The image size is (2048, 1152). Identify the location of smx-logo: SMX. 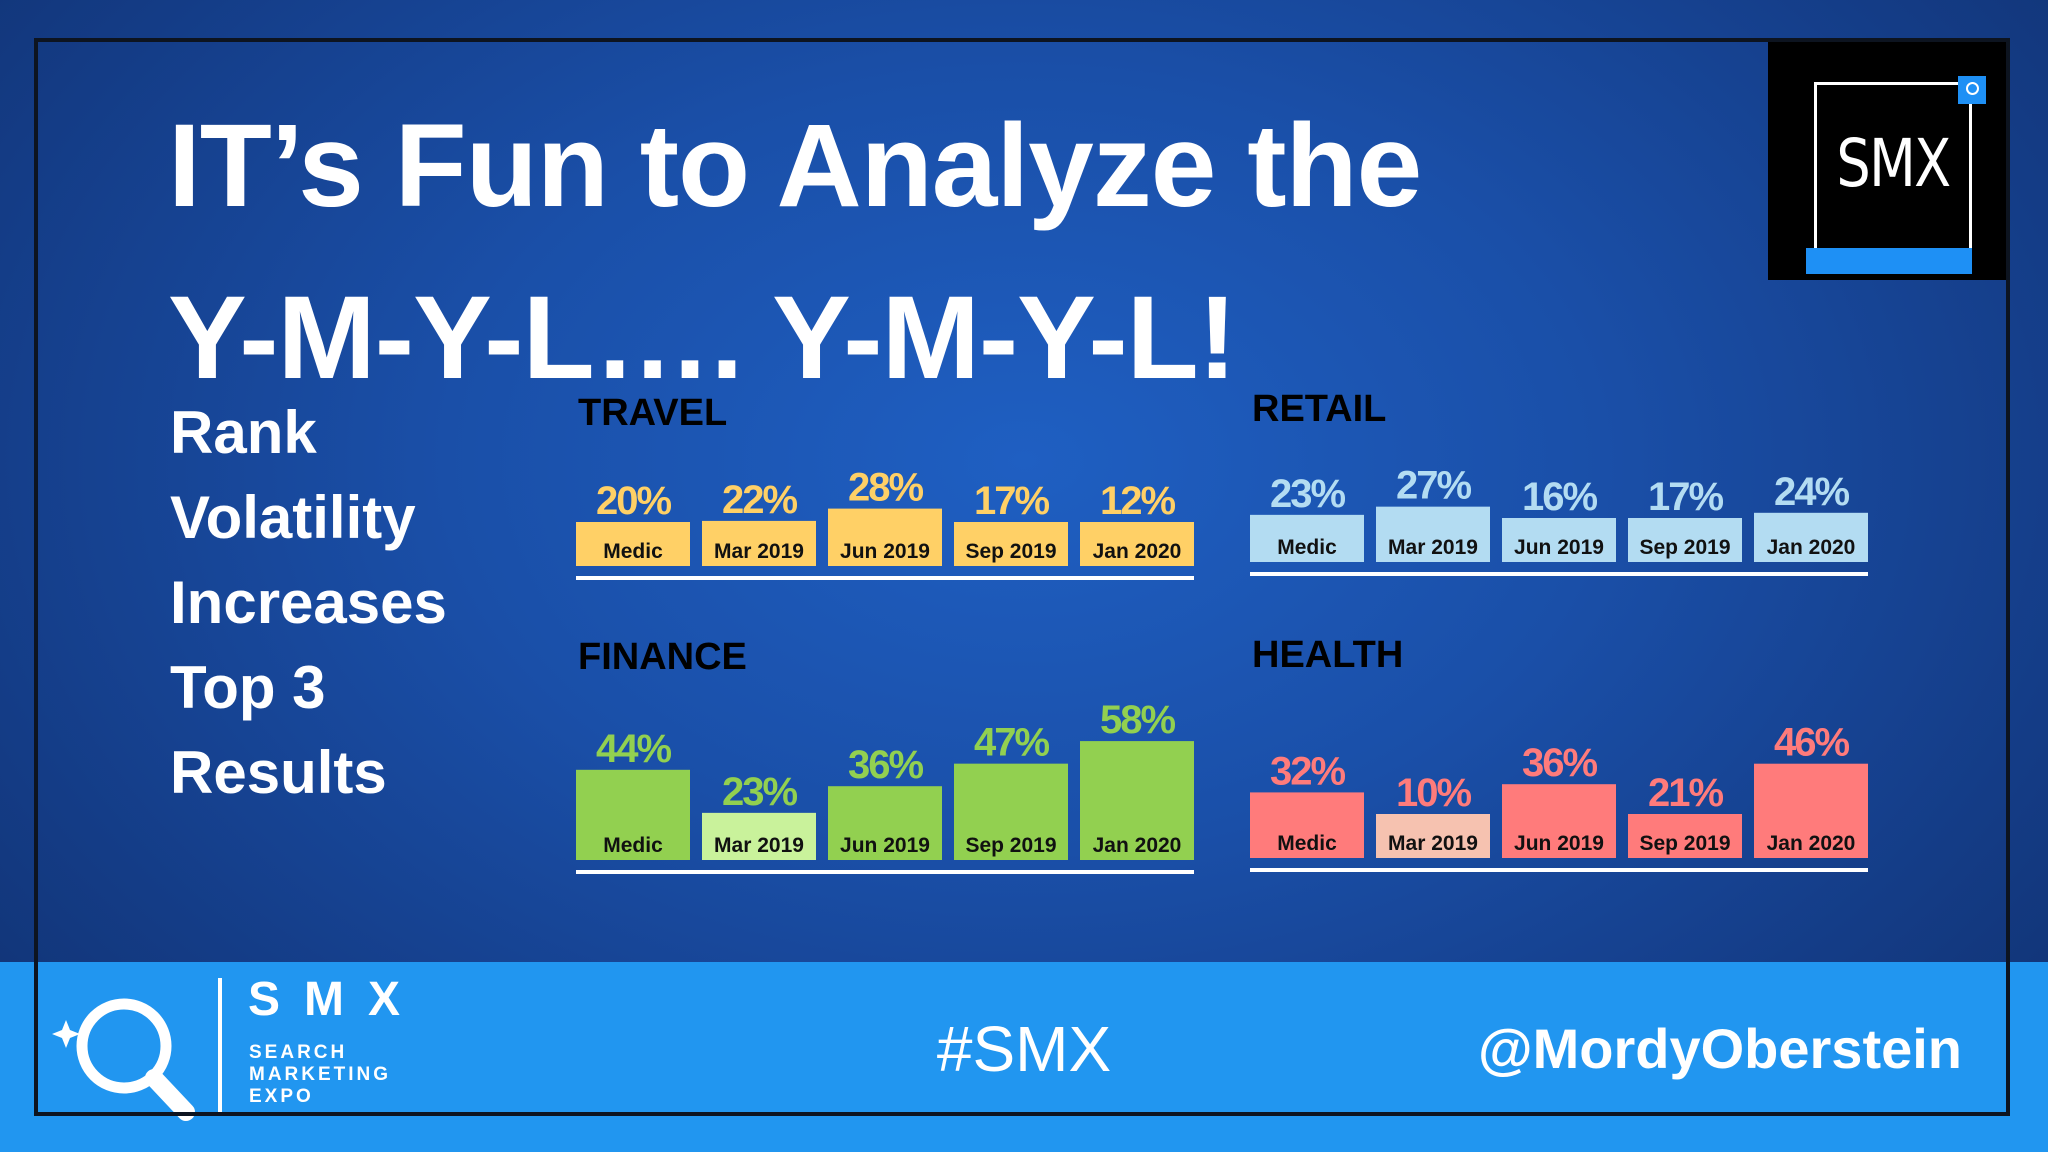
(1889, 159).